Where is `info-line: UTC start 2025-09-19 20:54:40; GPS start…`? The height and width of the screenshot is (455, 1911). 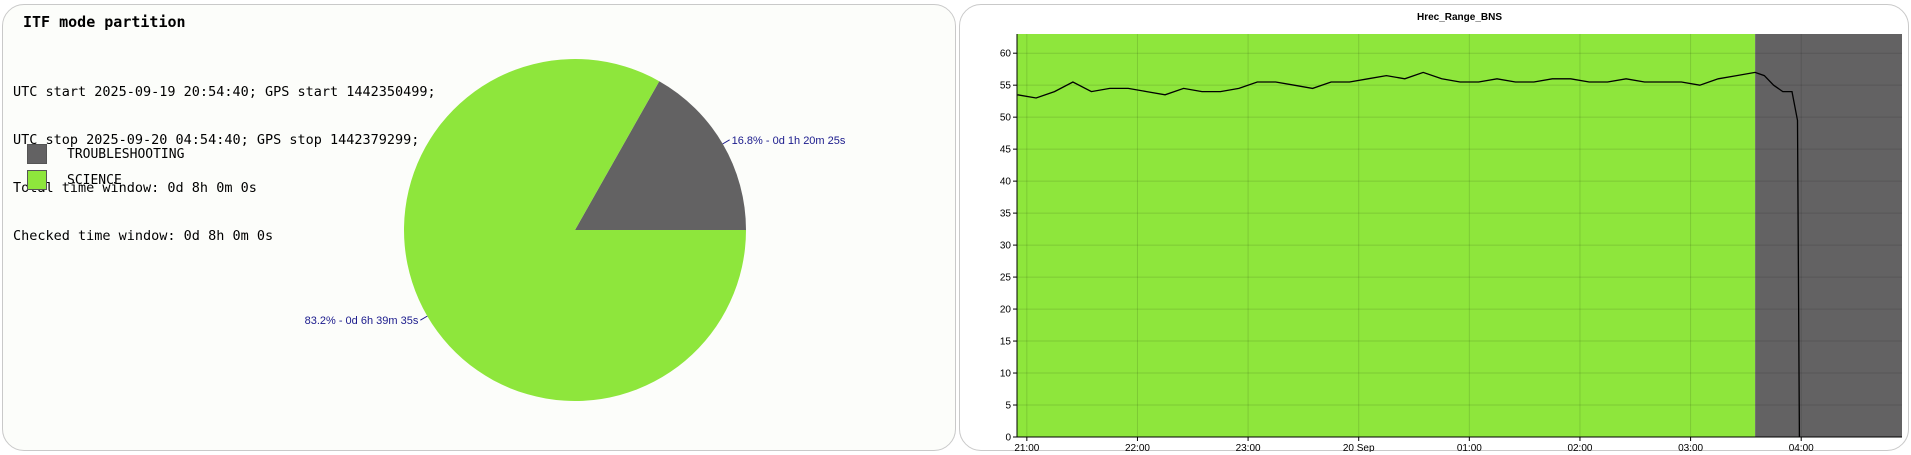
info-line: UTC start 2025-09-19 20:54:40; GPS start… is located at coordinates (224, 92).